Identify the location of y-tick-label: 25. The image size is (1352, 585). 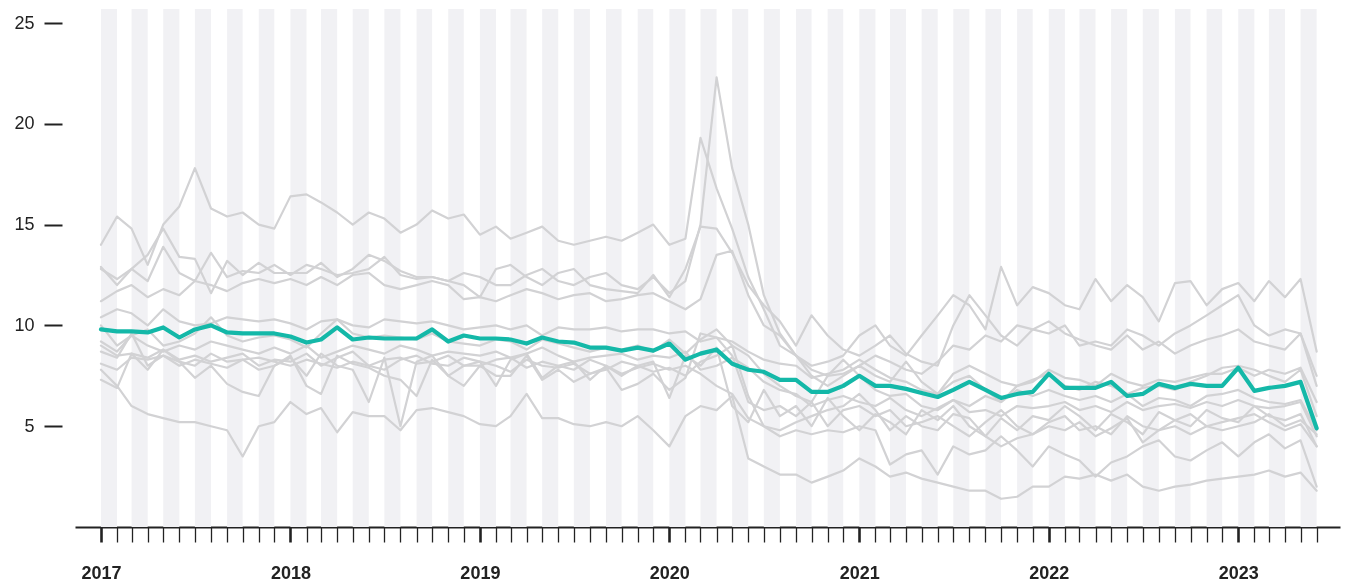
(24, 22).